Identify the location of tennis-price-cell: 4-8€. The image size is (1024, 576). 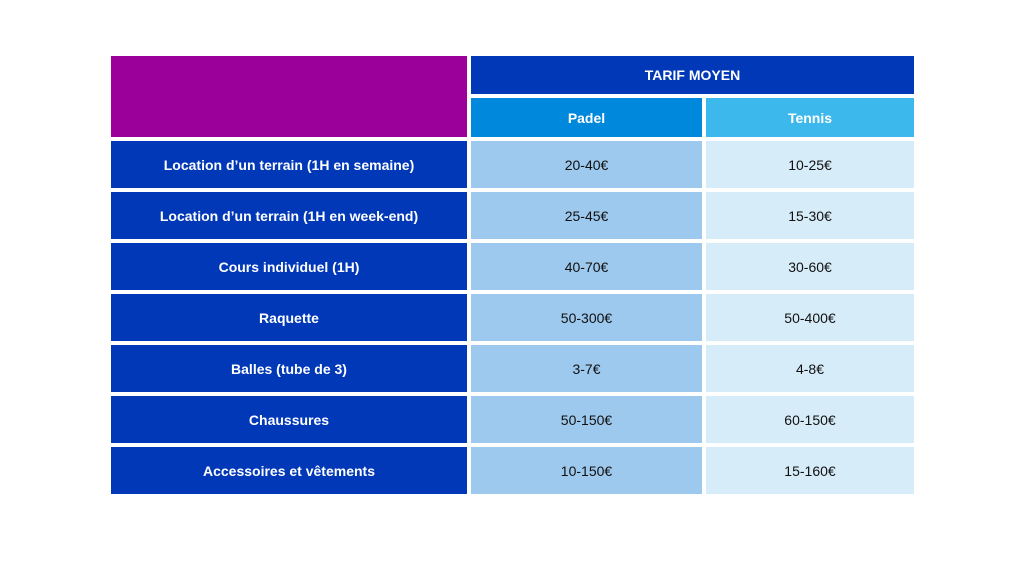
(810, 368).